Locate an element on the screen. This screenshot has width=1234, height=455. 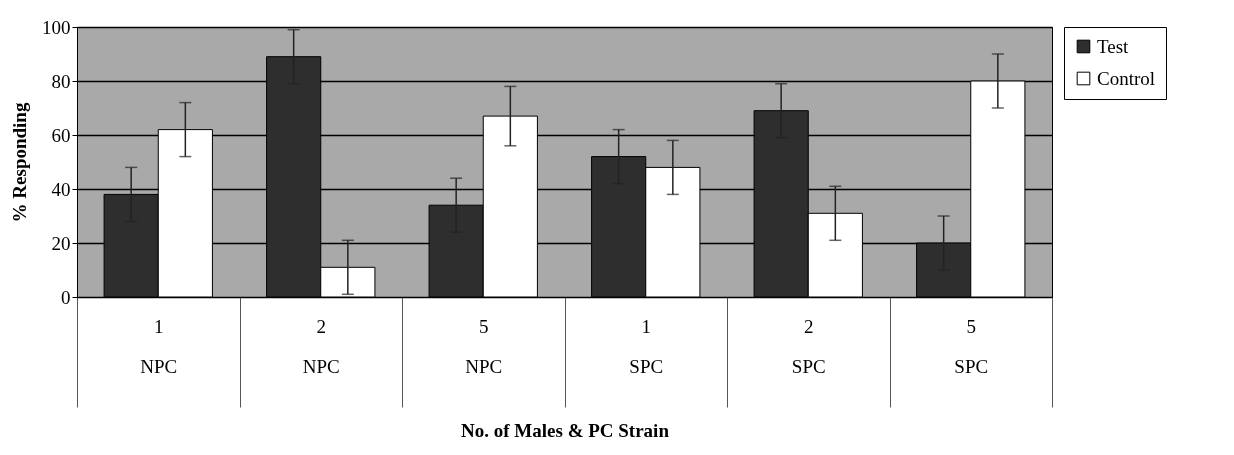
x-axis-title: No. of Males & PC Strain is located at coordinates (565, 430).